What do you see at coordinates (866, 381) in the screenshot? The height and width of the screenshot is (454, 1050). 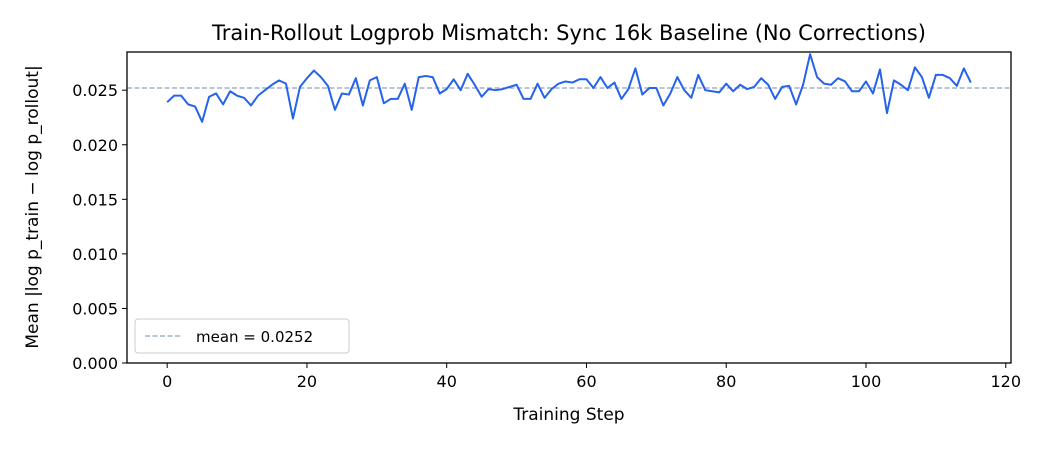 I see `x-tick-label: 100` at bounding box center [866, 381].